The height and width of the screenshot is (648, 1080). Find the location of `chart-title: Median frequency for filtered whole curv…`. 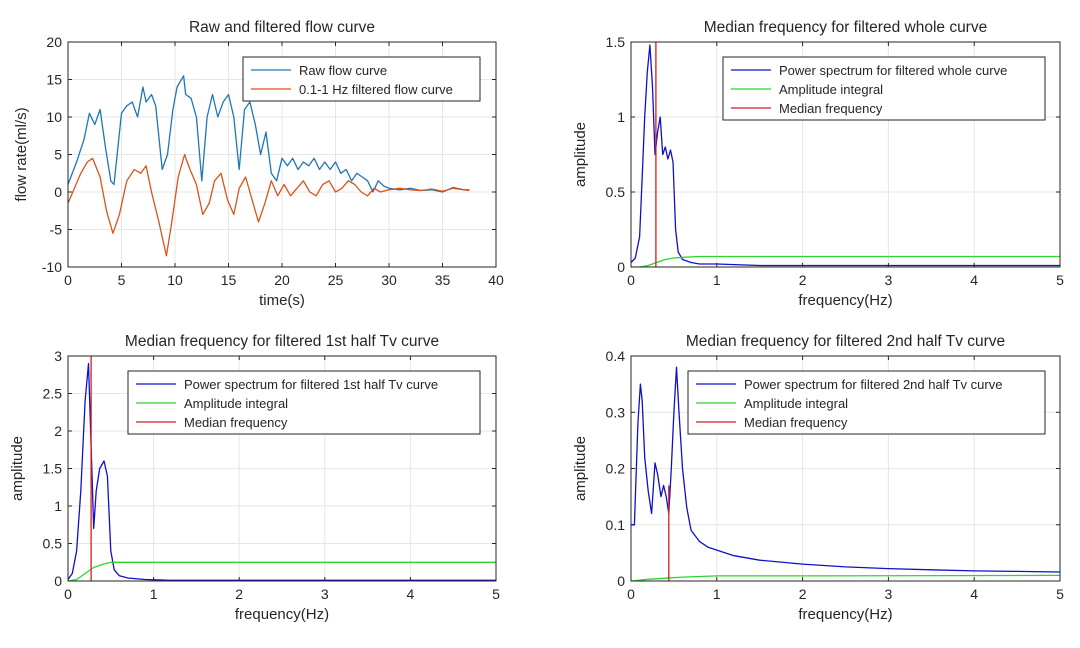

chart-title: Median frequency for filtered whole curv… is located at coordinates (845, 27).